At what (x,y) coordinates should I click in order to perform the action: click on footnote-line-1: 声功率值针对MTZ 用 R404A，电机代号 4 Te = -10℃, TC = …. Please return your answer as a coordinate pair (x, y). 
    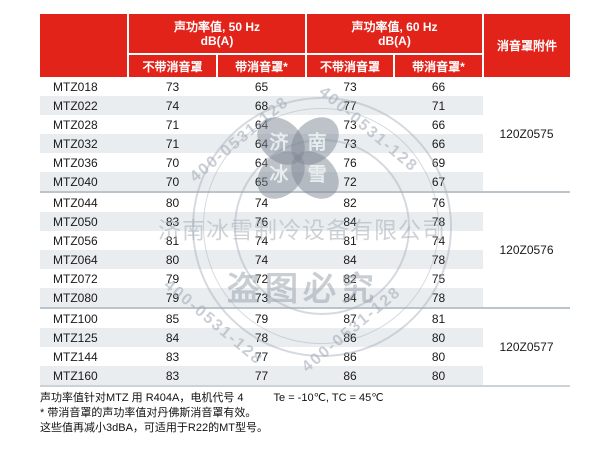
    Looking at the image, I should click on (212, 398).